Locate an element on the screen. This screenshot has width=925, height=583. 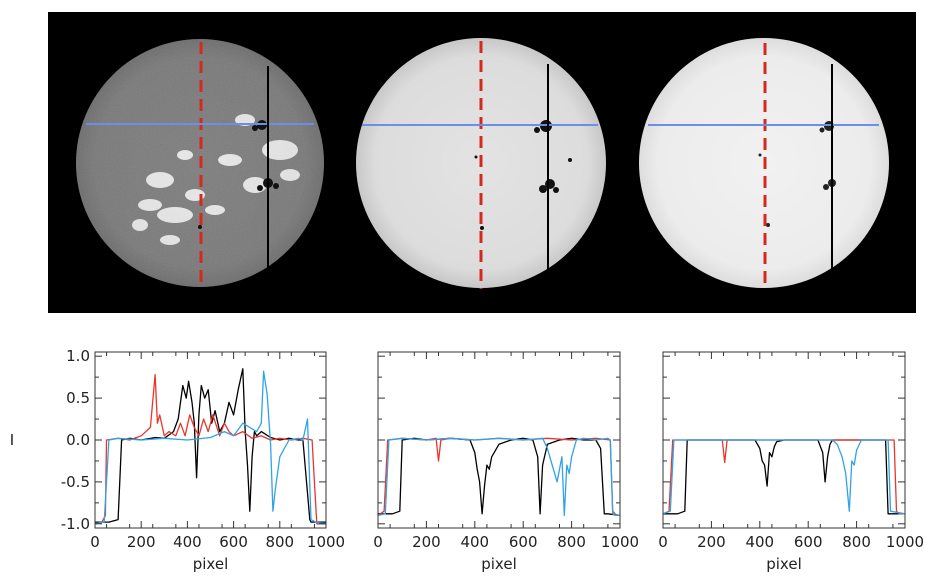
chart-1-ylabel: I is located at coordinates (12, 440).